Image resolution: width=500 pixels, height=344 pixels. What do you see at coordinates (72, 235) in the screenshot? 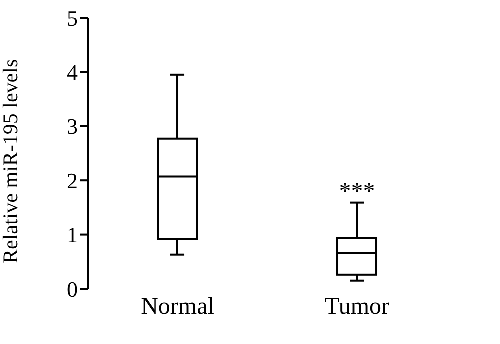
I see `y-tick-label: 1` at bounding box center [72, 235].